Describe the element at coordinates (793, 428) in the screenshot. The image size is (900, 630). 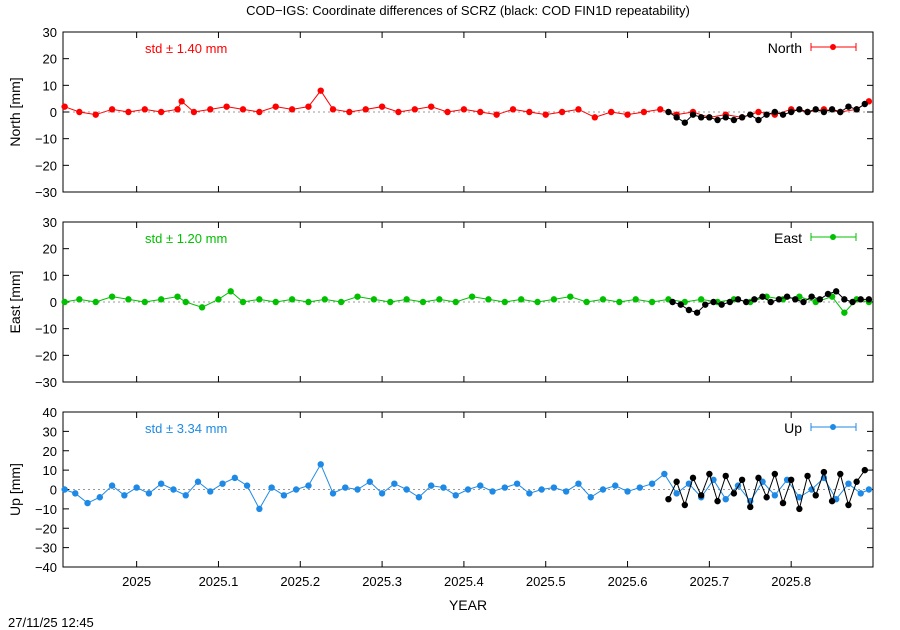
I see `up-legend-label: Up` at that location.